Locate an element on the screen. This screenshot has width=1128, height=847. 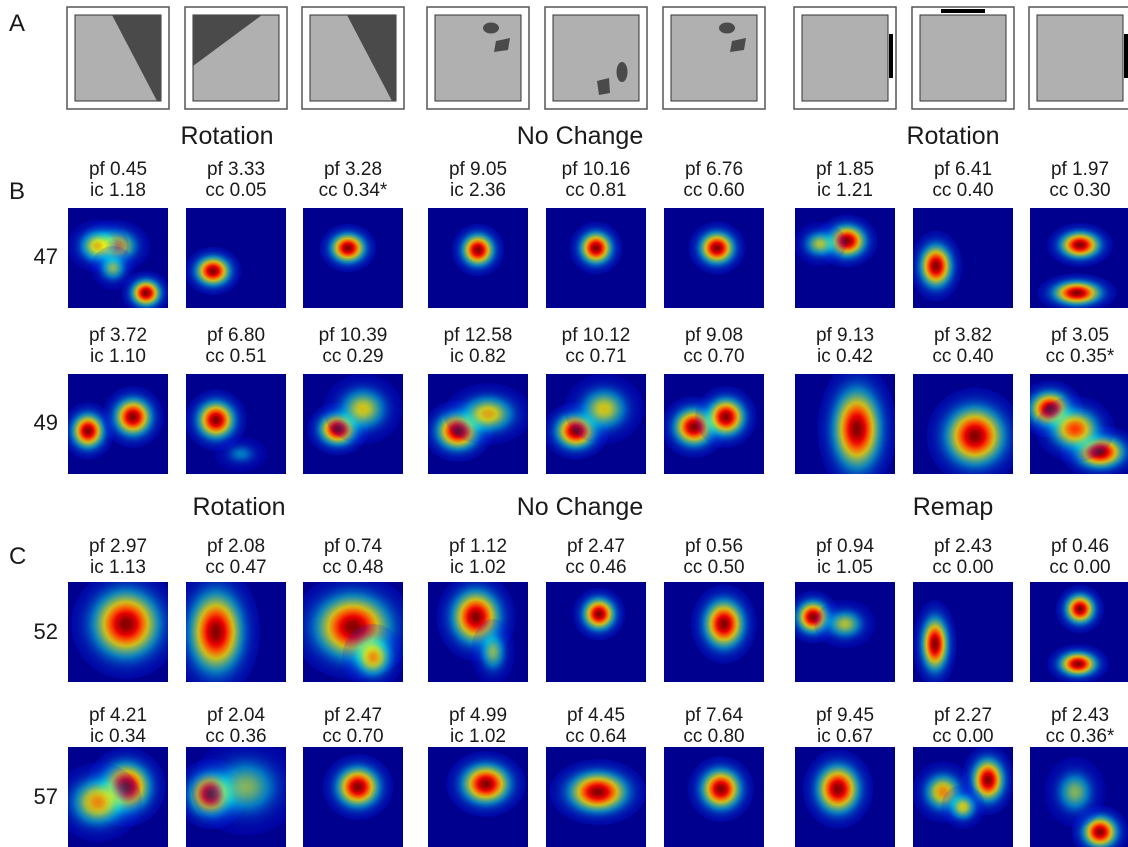
session-stats: pf 2.43 cc 0.00 is located at coordinates (963, 557).